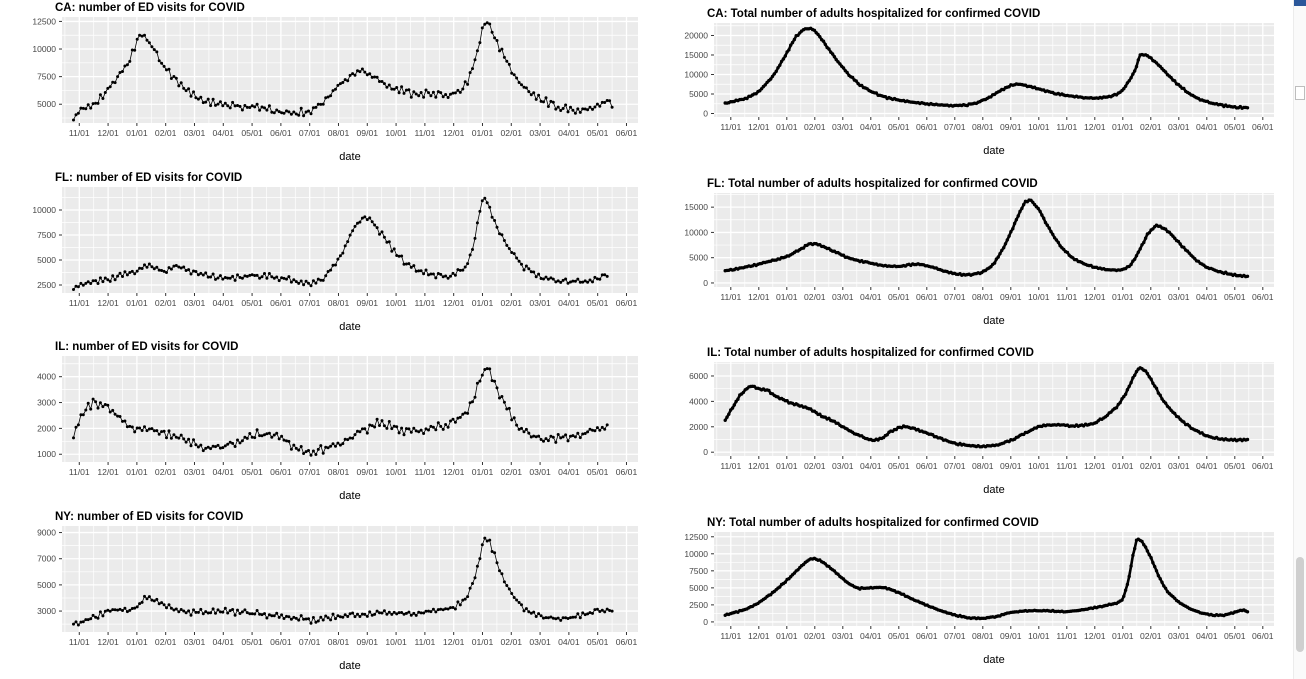  I want to click on svg-text: 7000, so click(46, 559).